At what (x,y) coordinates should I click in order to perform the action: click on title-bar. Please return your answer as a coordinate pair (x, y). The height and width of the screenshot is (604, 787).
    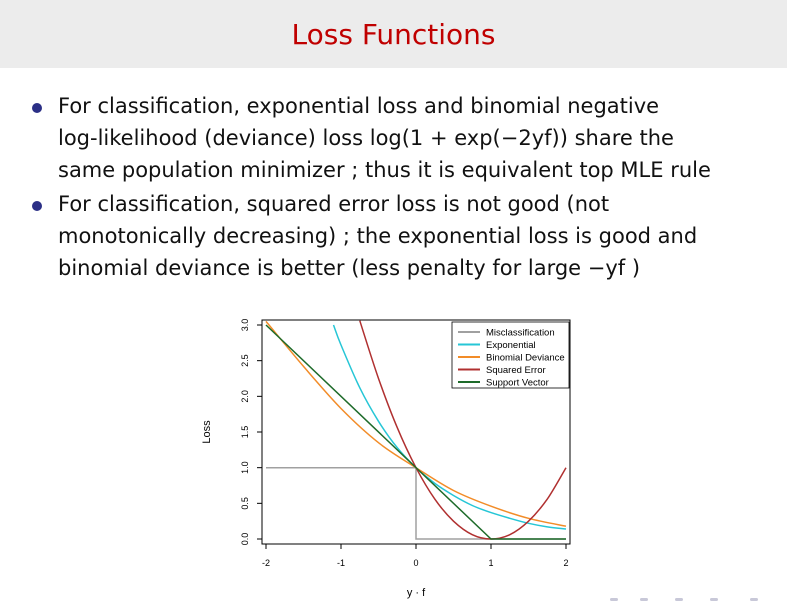
    Looking at the image, I should click on (393, 34).